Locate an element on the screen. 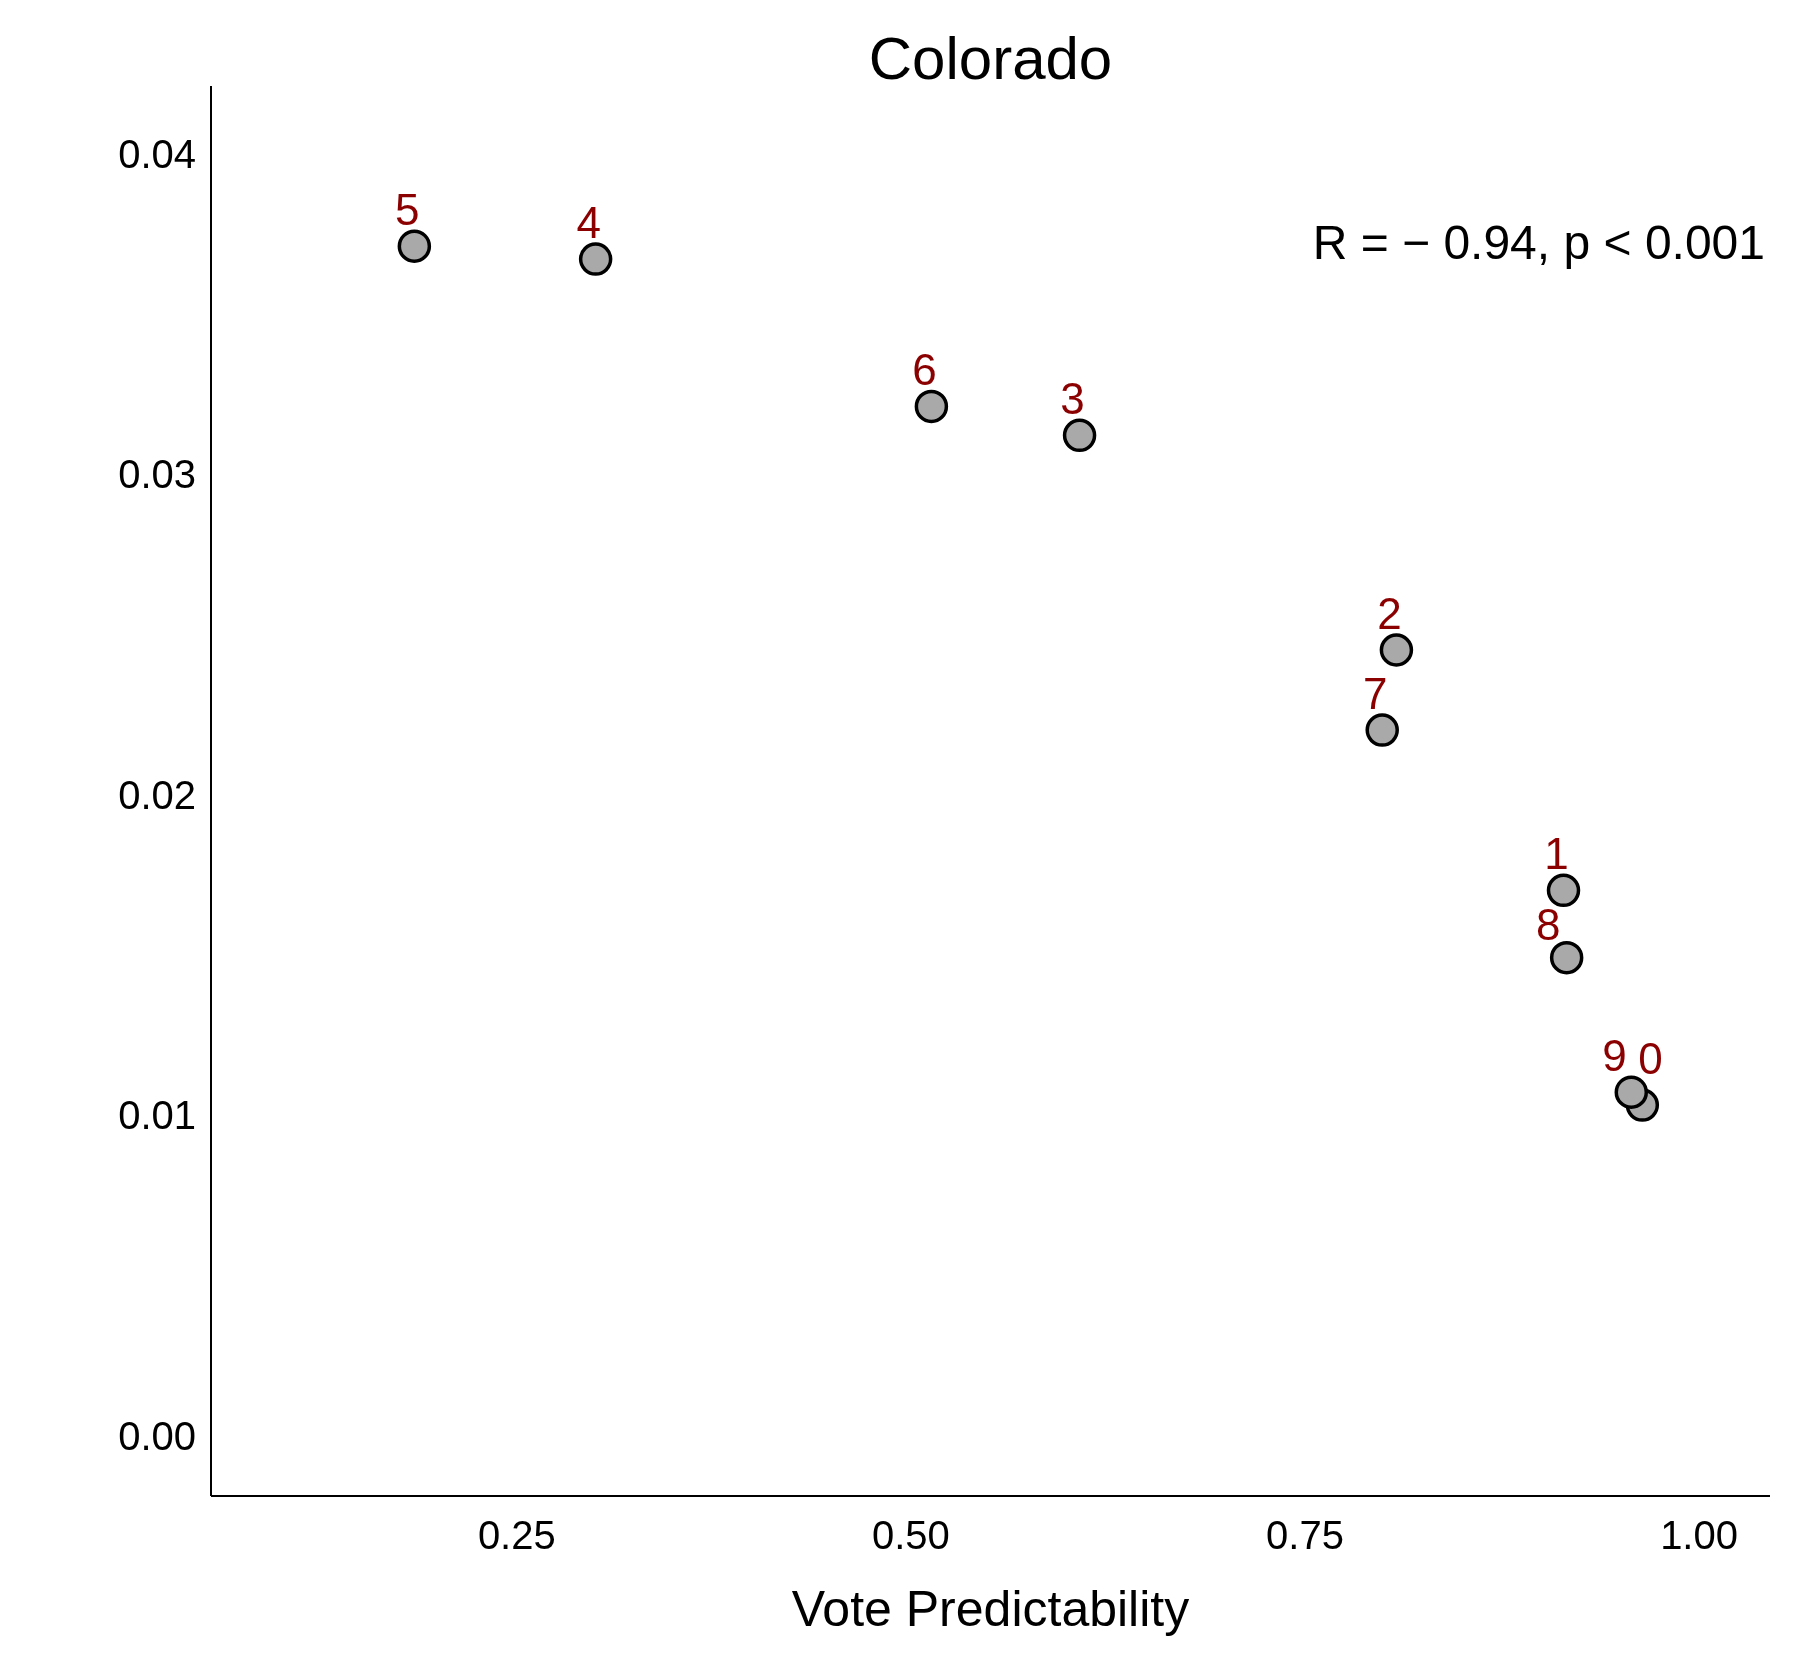  annotation: 8 is located at coordinates (1548, 924).